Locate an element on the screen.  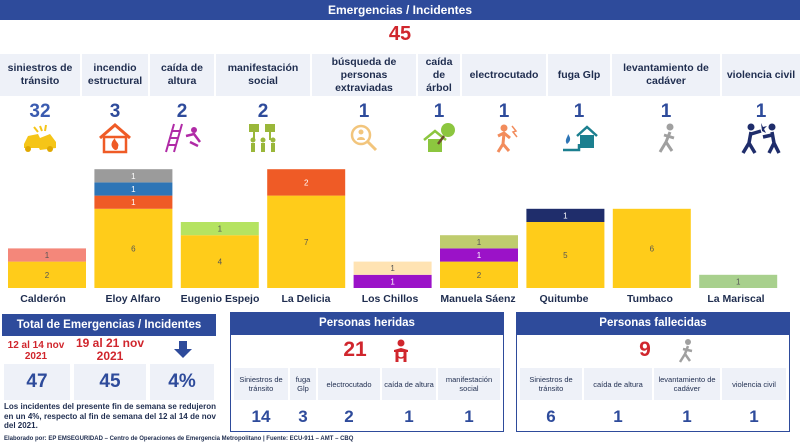
category-count-caida-altura: 2 is located at coordinates (182, 111).